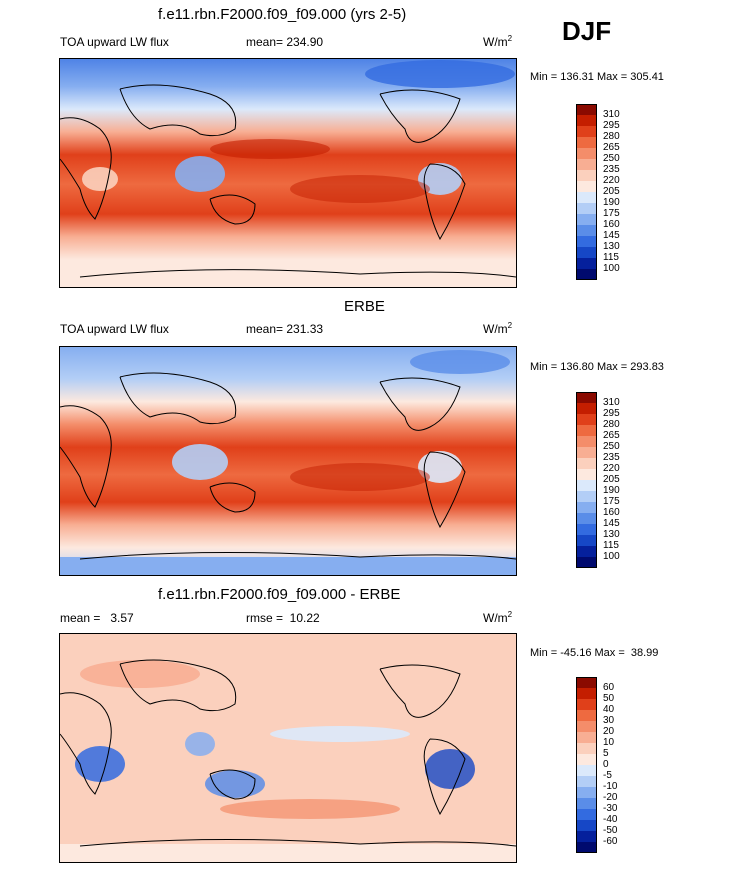 This screenshot has width=733, height=872. What do you see at coordinates (586, 480) in the screenshot?
I see `panel2-colorbar-frame` at bounding box center [586, 480].